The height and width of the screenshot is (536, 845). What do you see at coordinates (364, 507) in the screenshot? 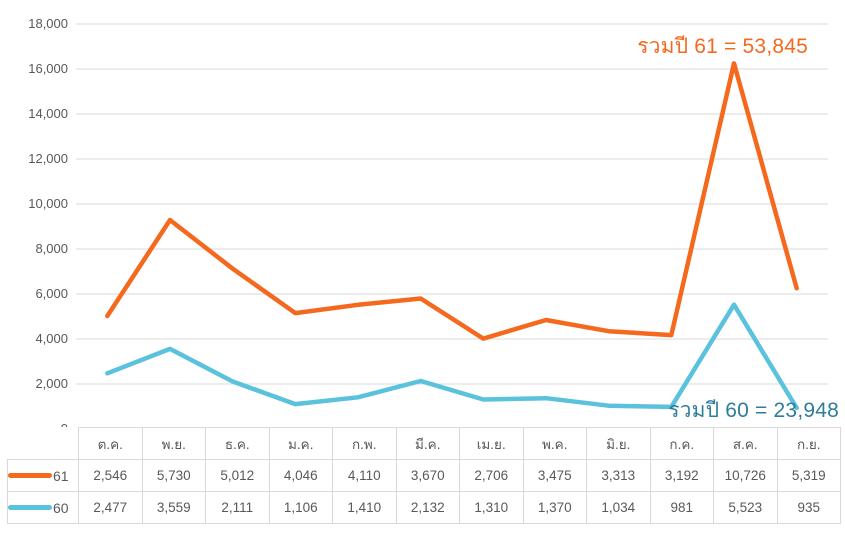
I see `value-cell: 1,410` at bounding box center [364, 507].